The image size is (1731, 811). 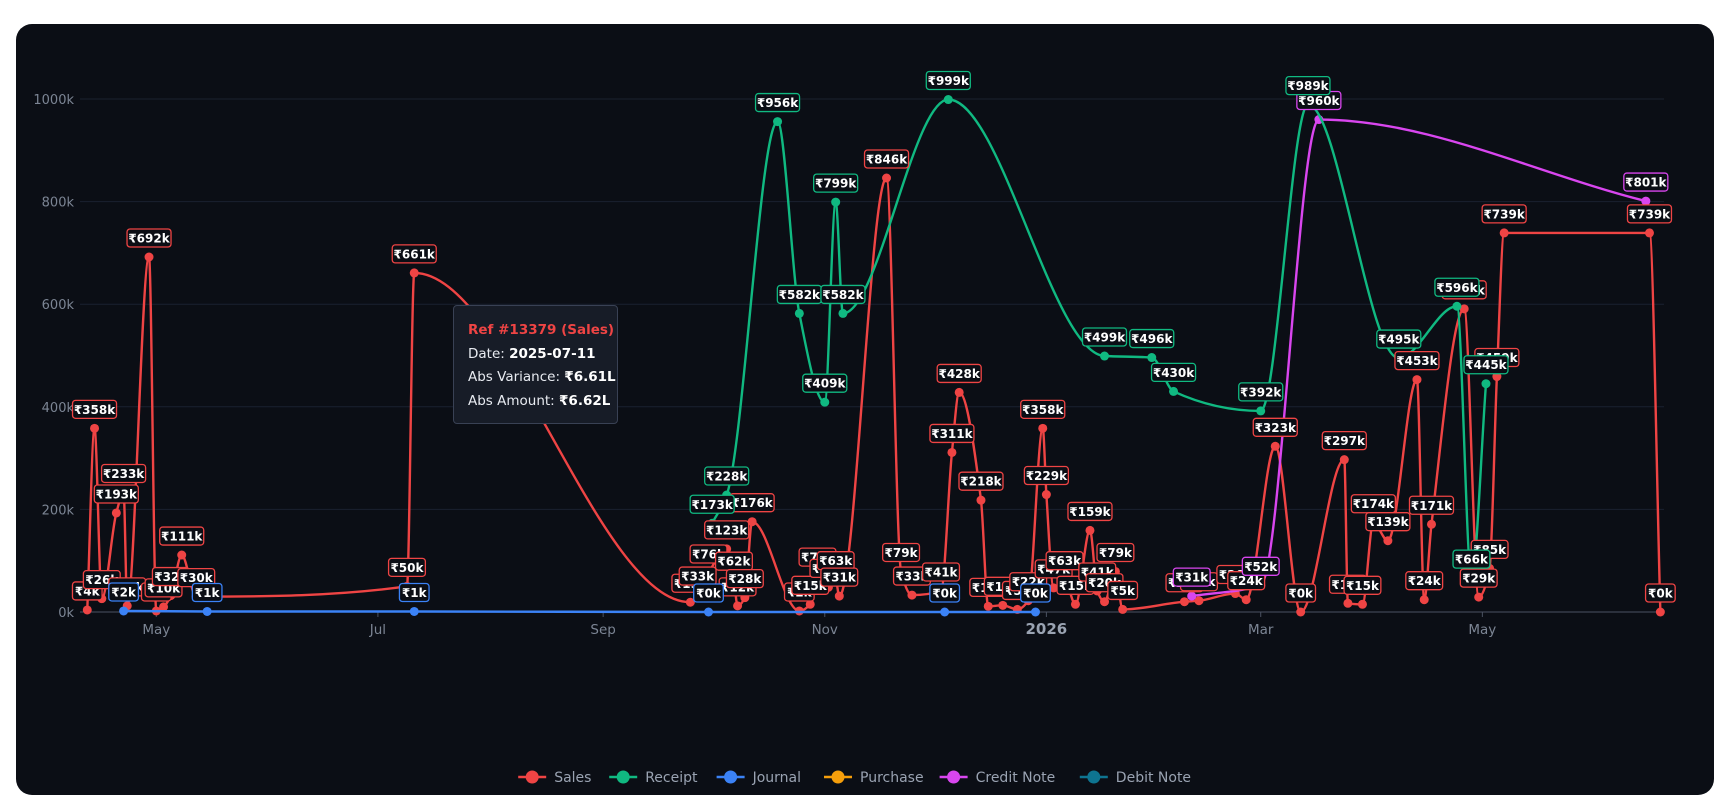 What do you see at coordinates (1135, 778) in the screenshot?
I see `legend-item-debit-note: Debit Note` at bounding box center [1135, 778].